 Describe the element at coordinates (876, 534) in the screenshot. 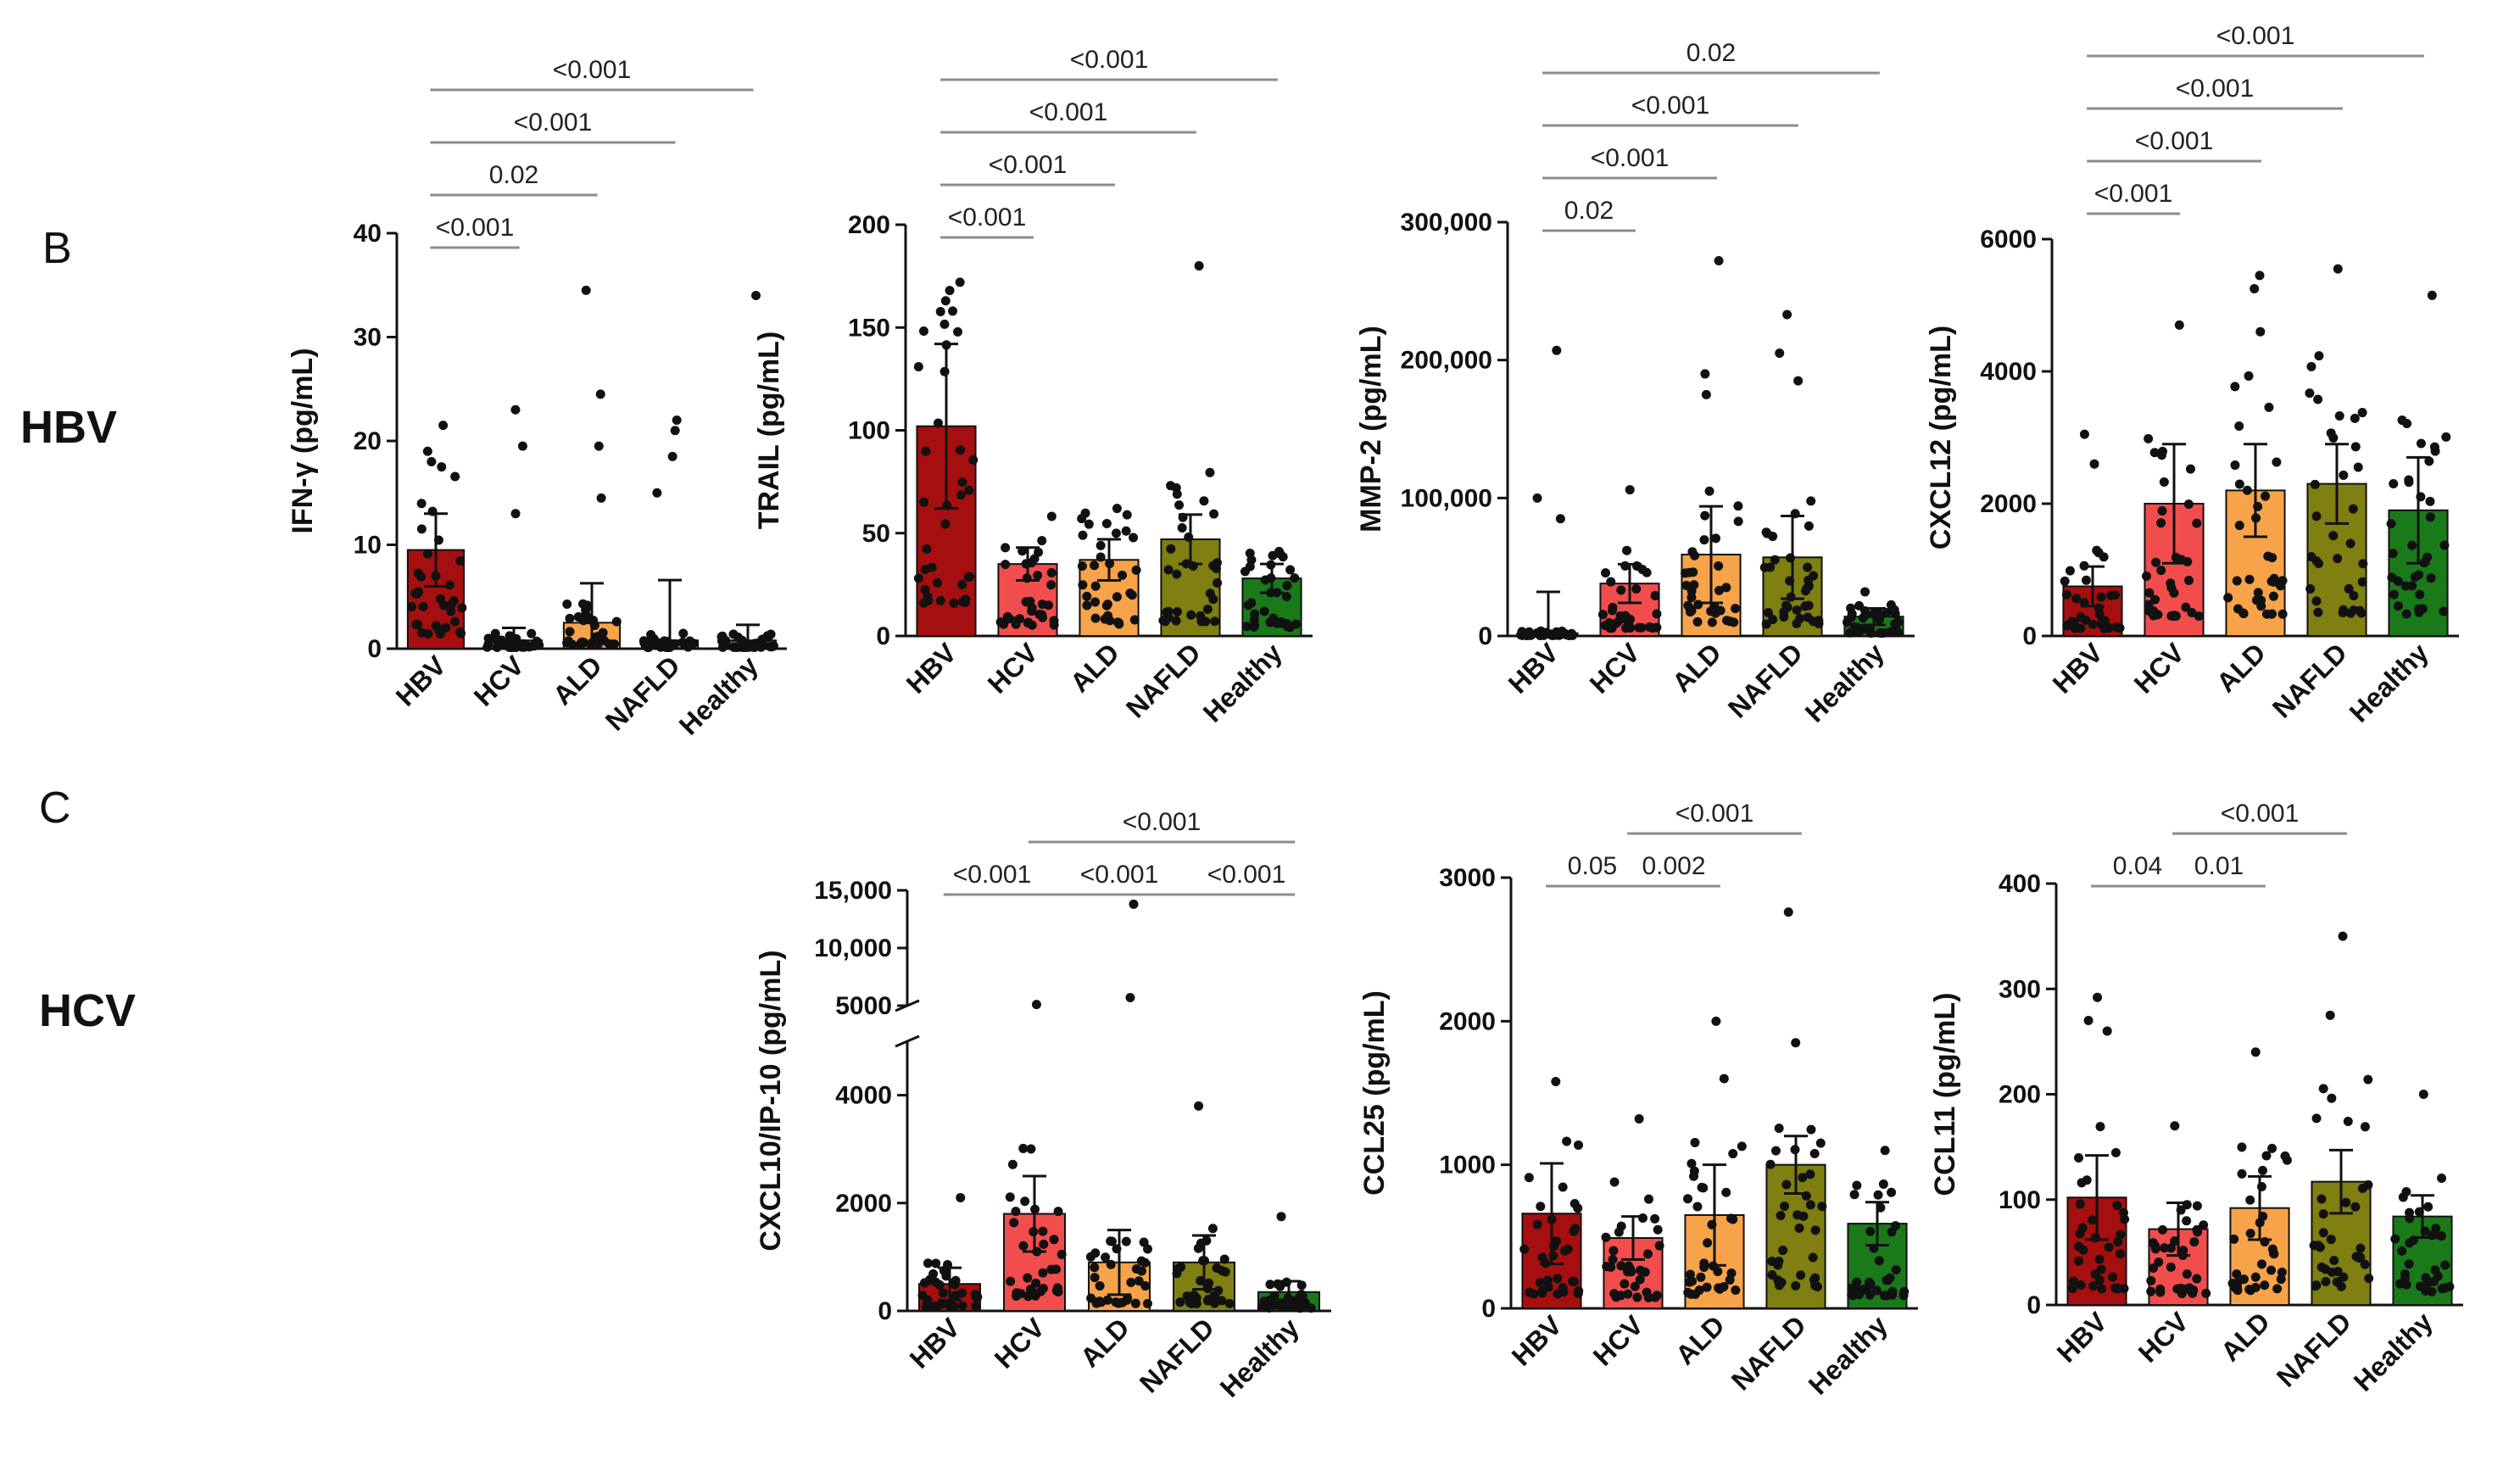

I see `y-tick-label: 50` at that location.